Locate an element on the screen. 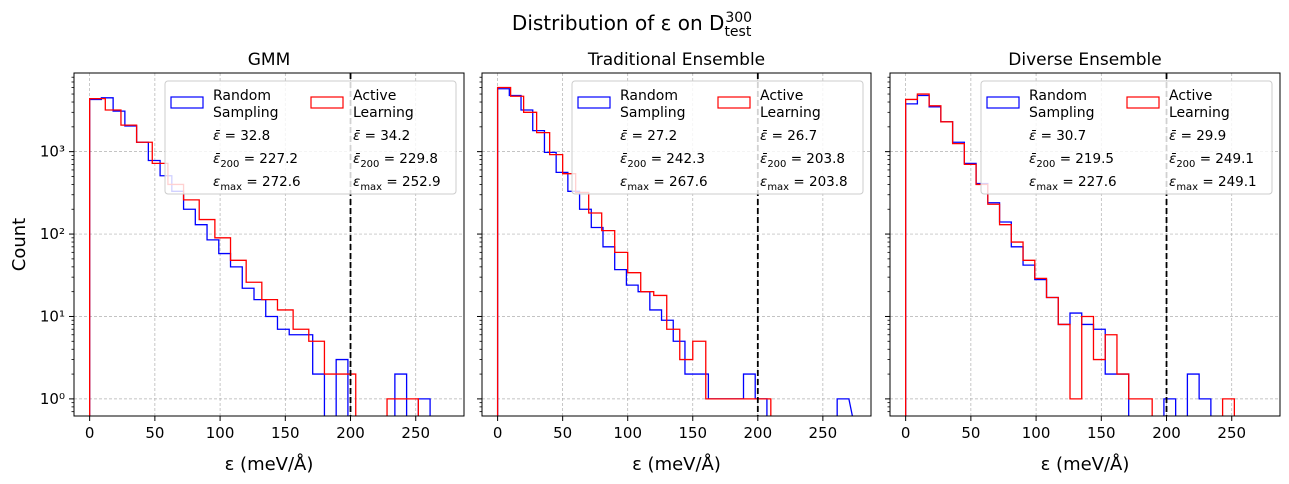 Image resolution: width=1289 pixels, height=484 pixels. y-tick-label: 10¹ is located at coordinates (52, 316).